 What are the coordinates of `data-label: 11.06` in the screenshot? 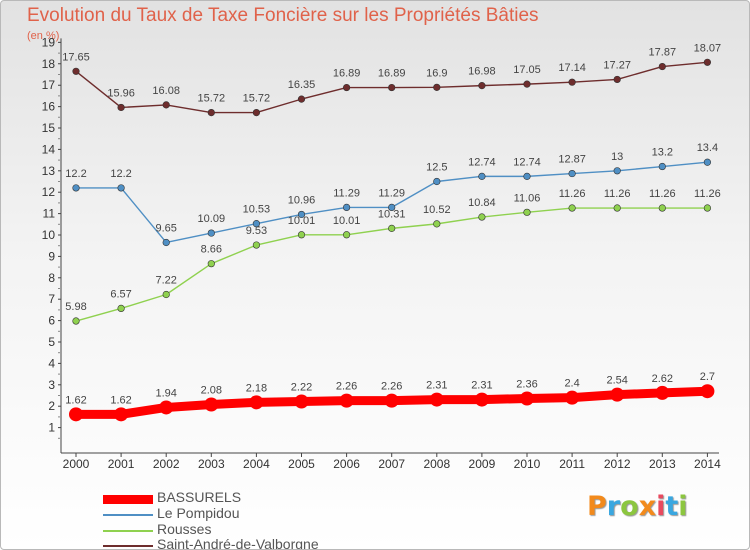 It's located at (527, 198).